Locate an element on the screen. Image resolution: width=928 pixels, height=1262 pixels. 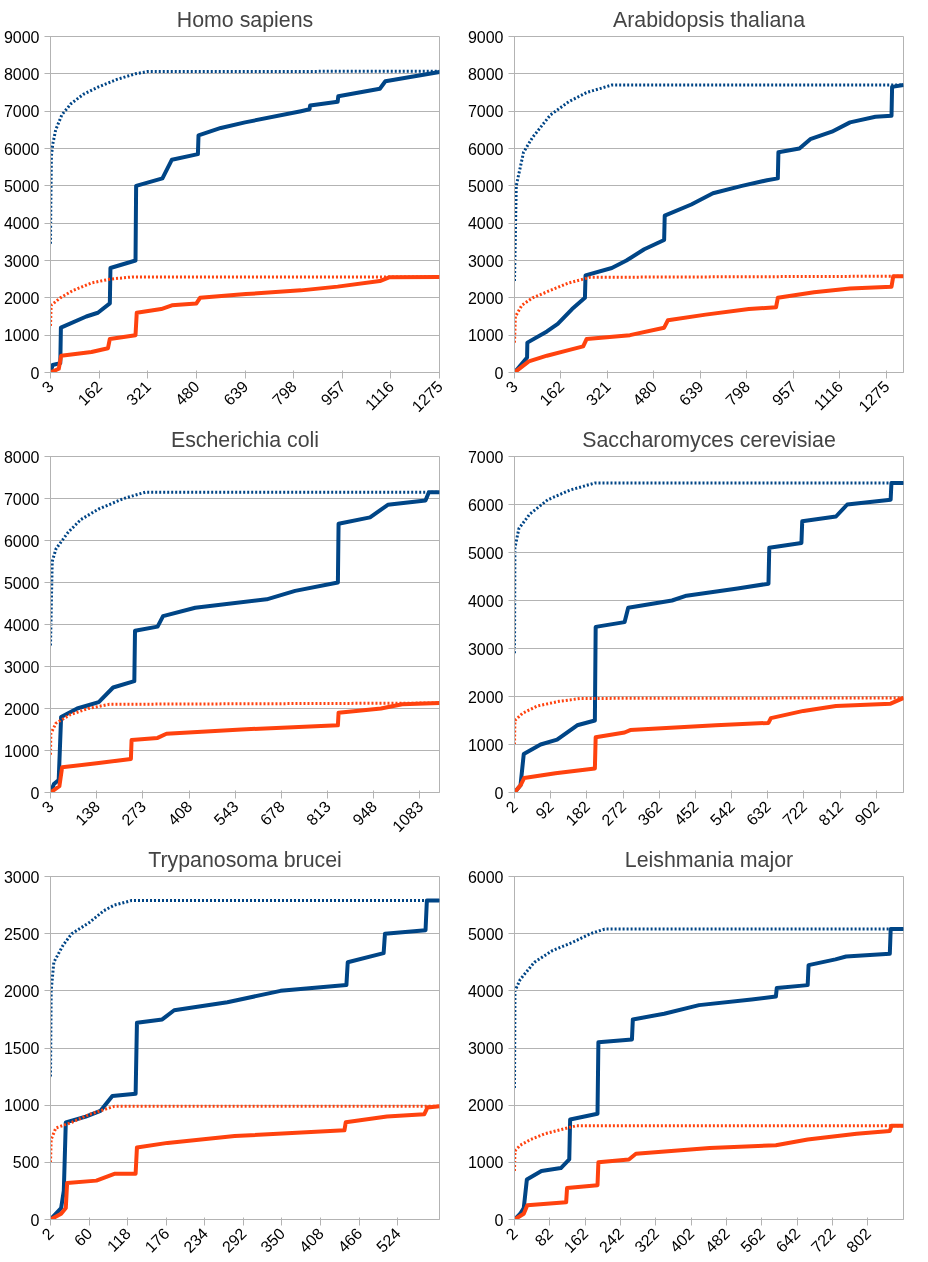
x-tick-label: 176 is located at coordinates (157, 1240).